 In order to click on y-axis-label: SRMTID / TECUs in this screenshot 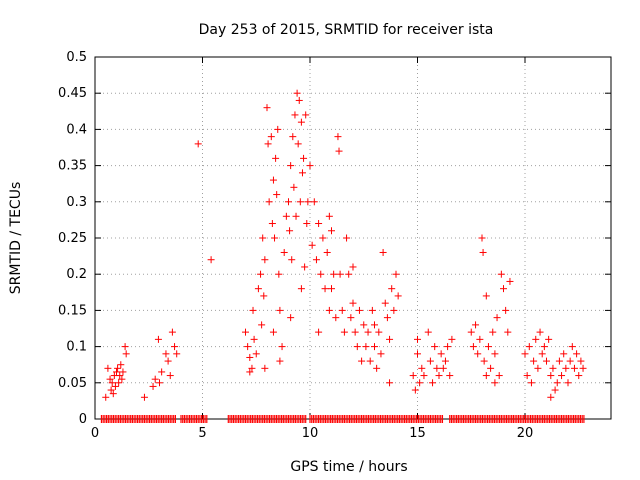, I will do `click(16, 238)`.